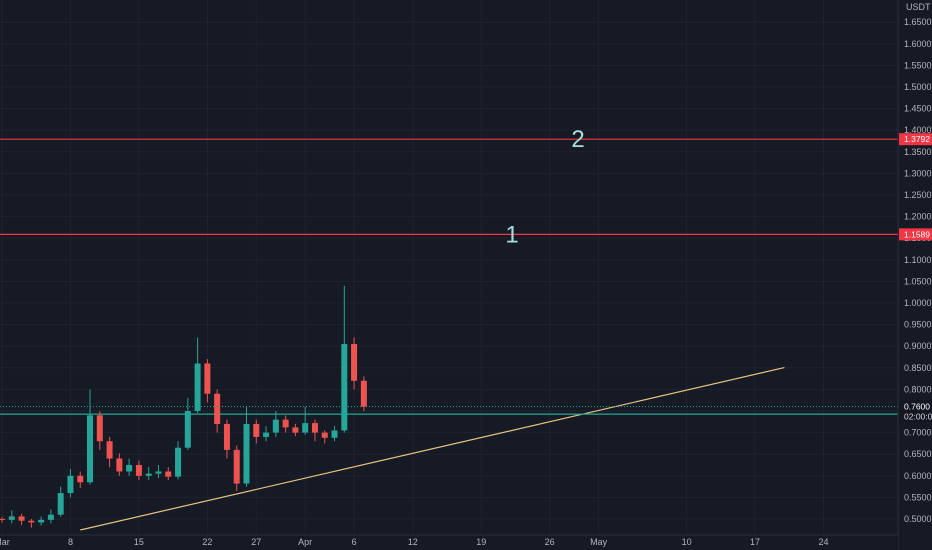 This screenshot has height=550, width=932. I want to click on price-tick-label: 0.6000, so click(918, 476).